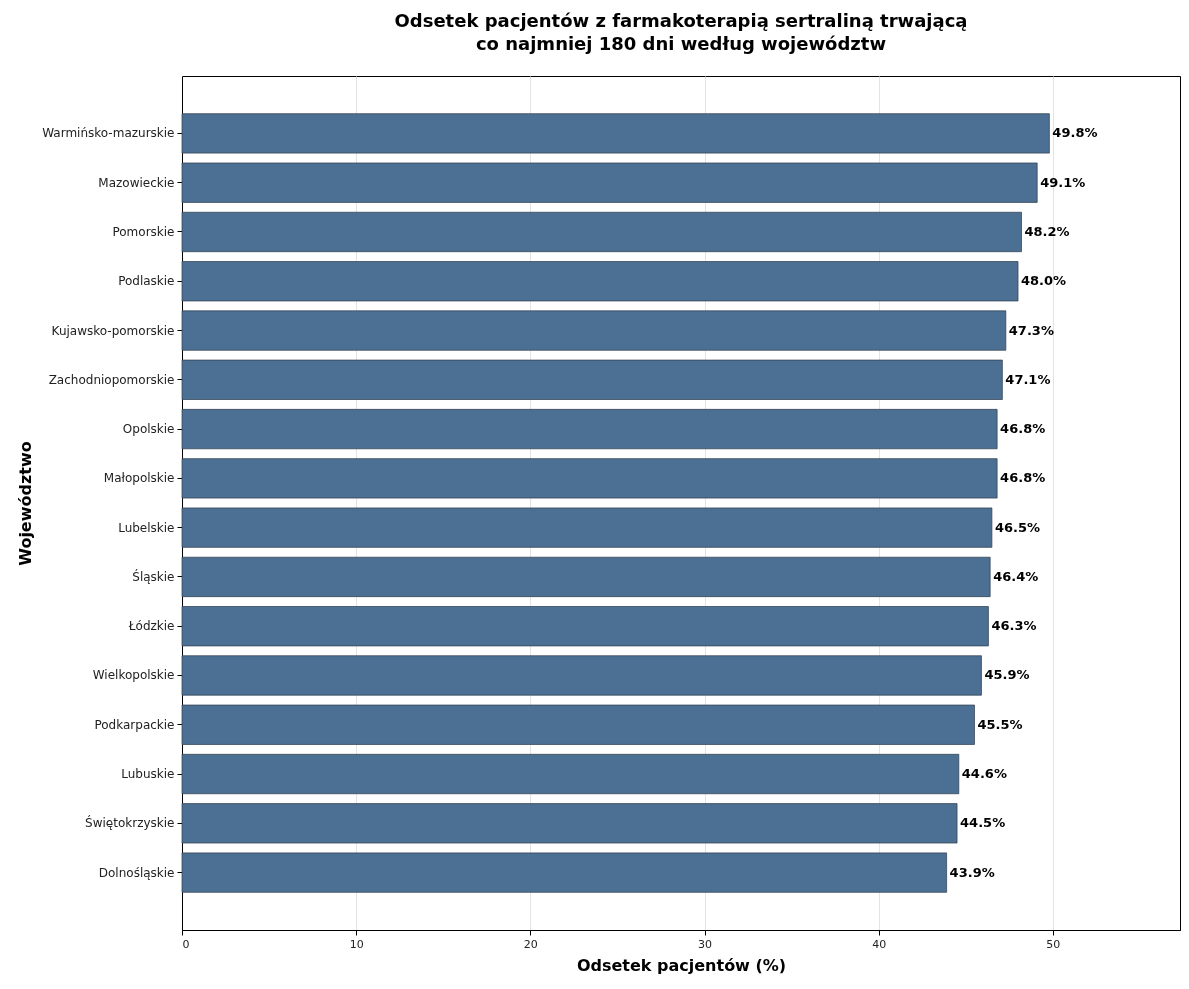 Image resolution: width=1189 pixels, height=989 pixels. Describe the element at coordinates (136, 872) in the screenshot. I see `y-tick-label: Dolnośląskie` at that location.